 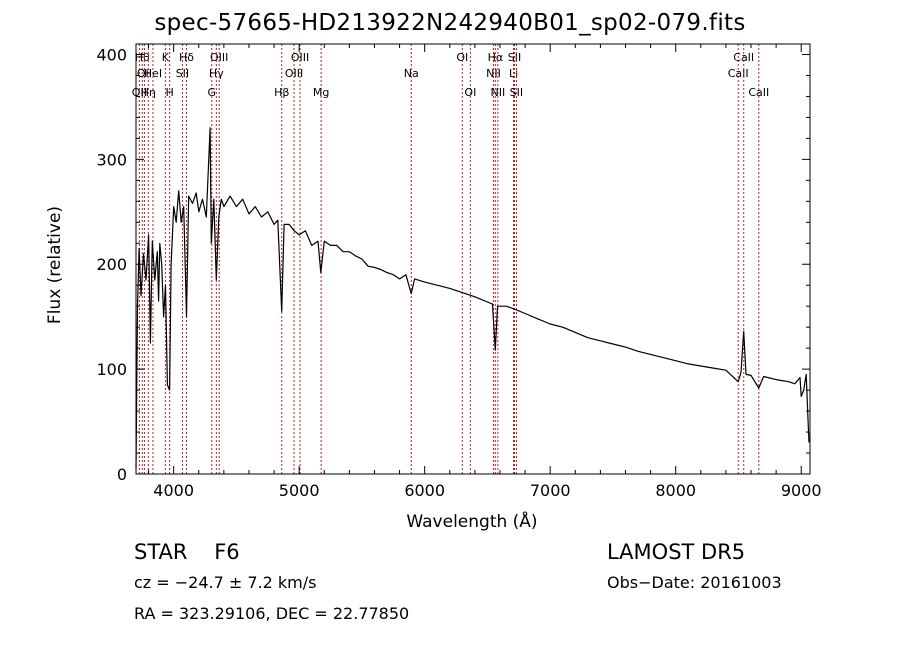 I want to click on y-tick-label: 0, so click(x=122, y=474).